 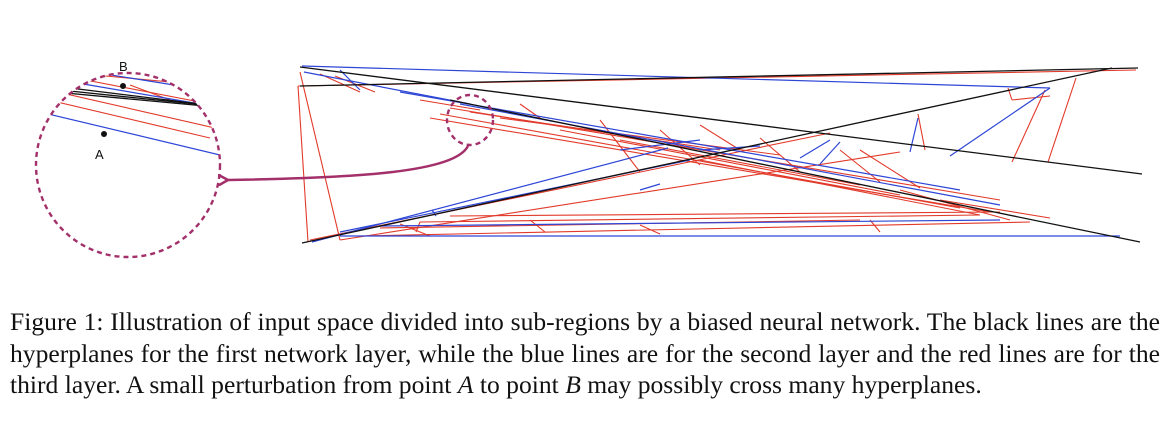 What do you see at coordinates (130, 97) in the screenshot?
I see `inset-black-lines` at bounding box center [130, 97].